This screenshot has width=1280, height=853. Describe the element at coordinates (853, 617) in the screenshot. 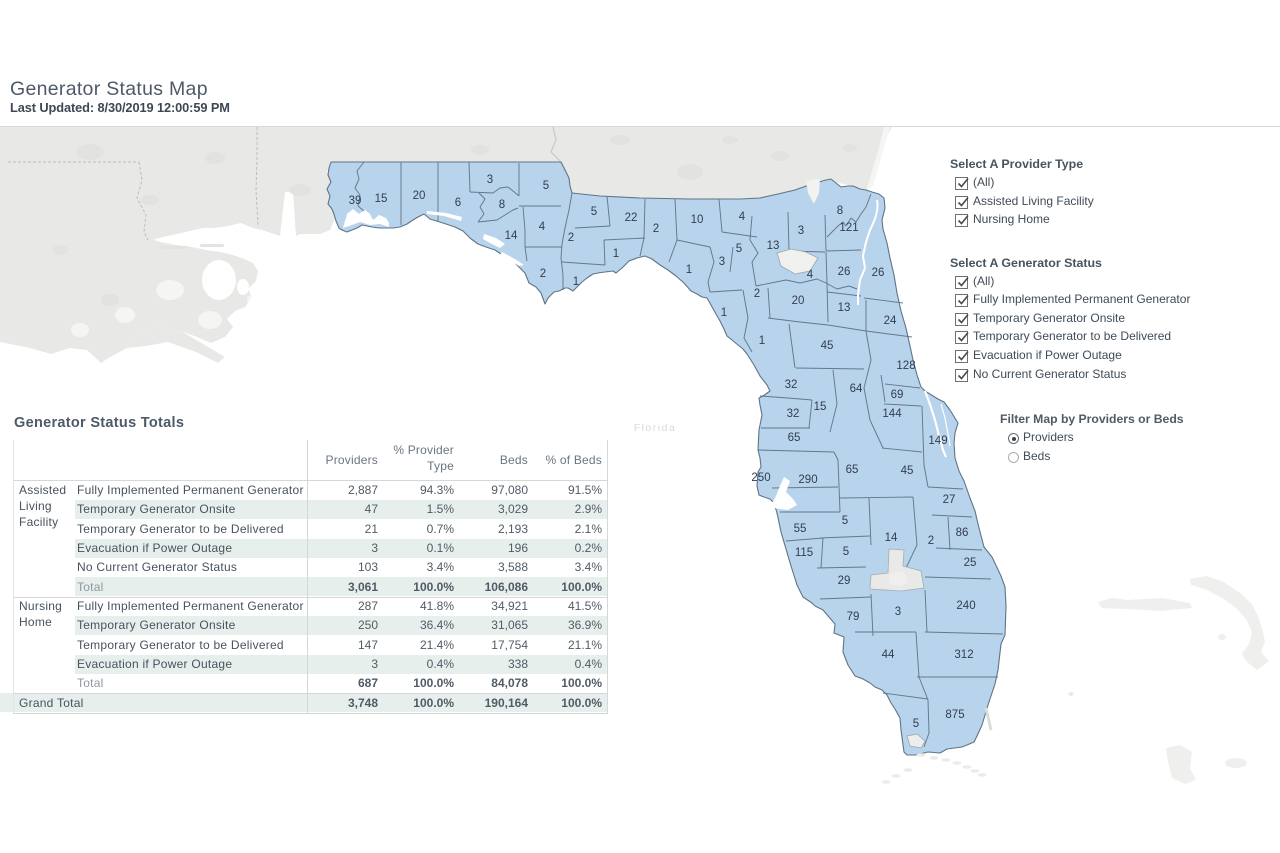

I see `svg-text: 79` at that location.